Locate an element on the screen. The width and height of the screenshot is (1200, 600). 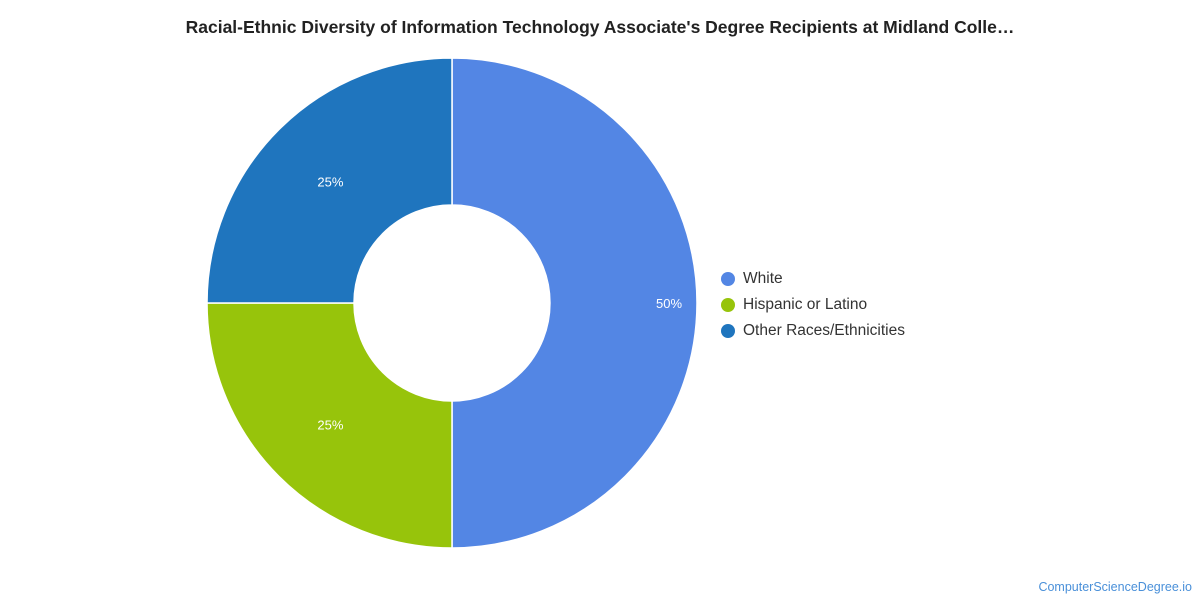
slice-hispanic-or-latino is located at coordinates (329, 425).